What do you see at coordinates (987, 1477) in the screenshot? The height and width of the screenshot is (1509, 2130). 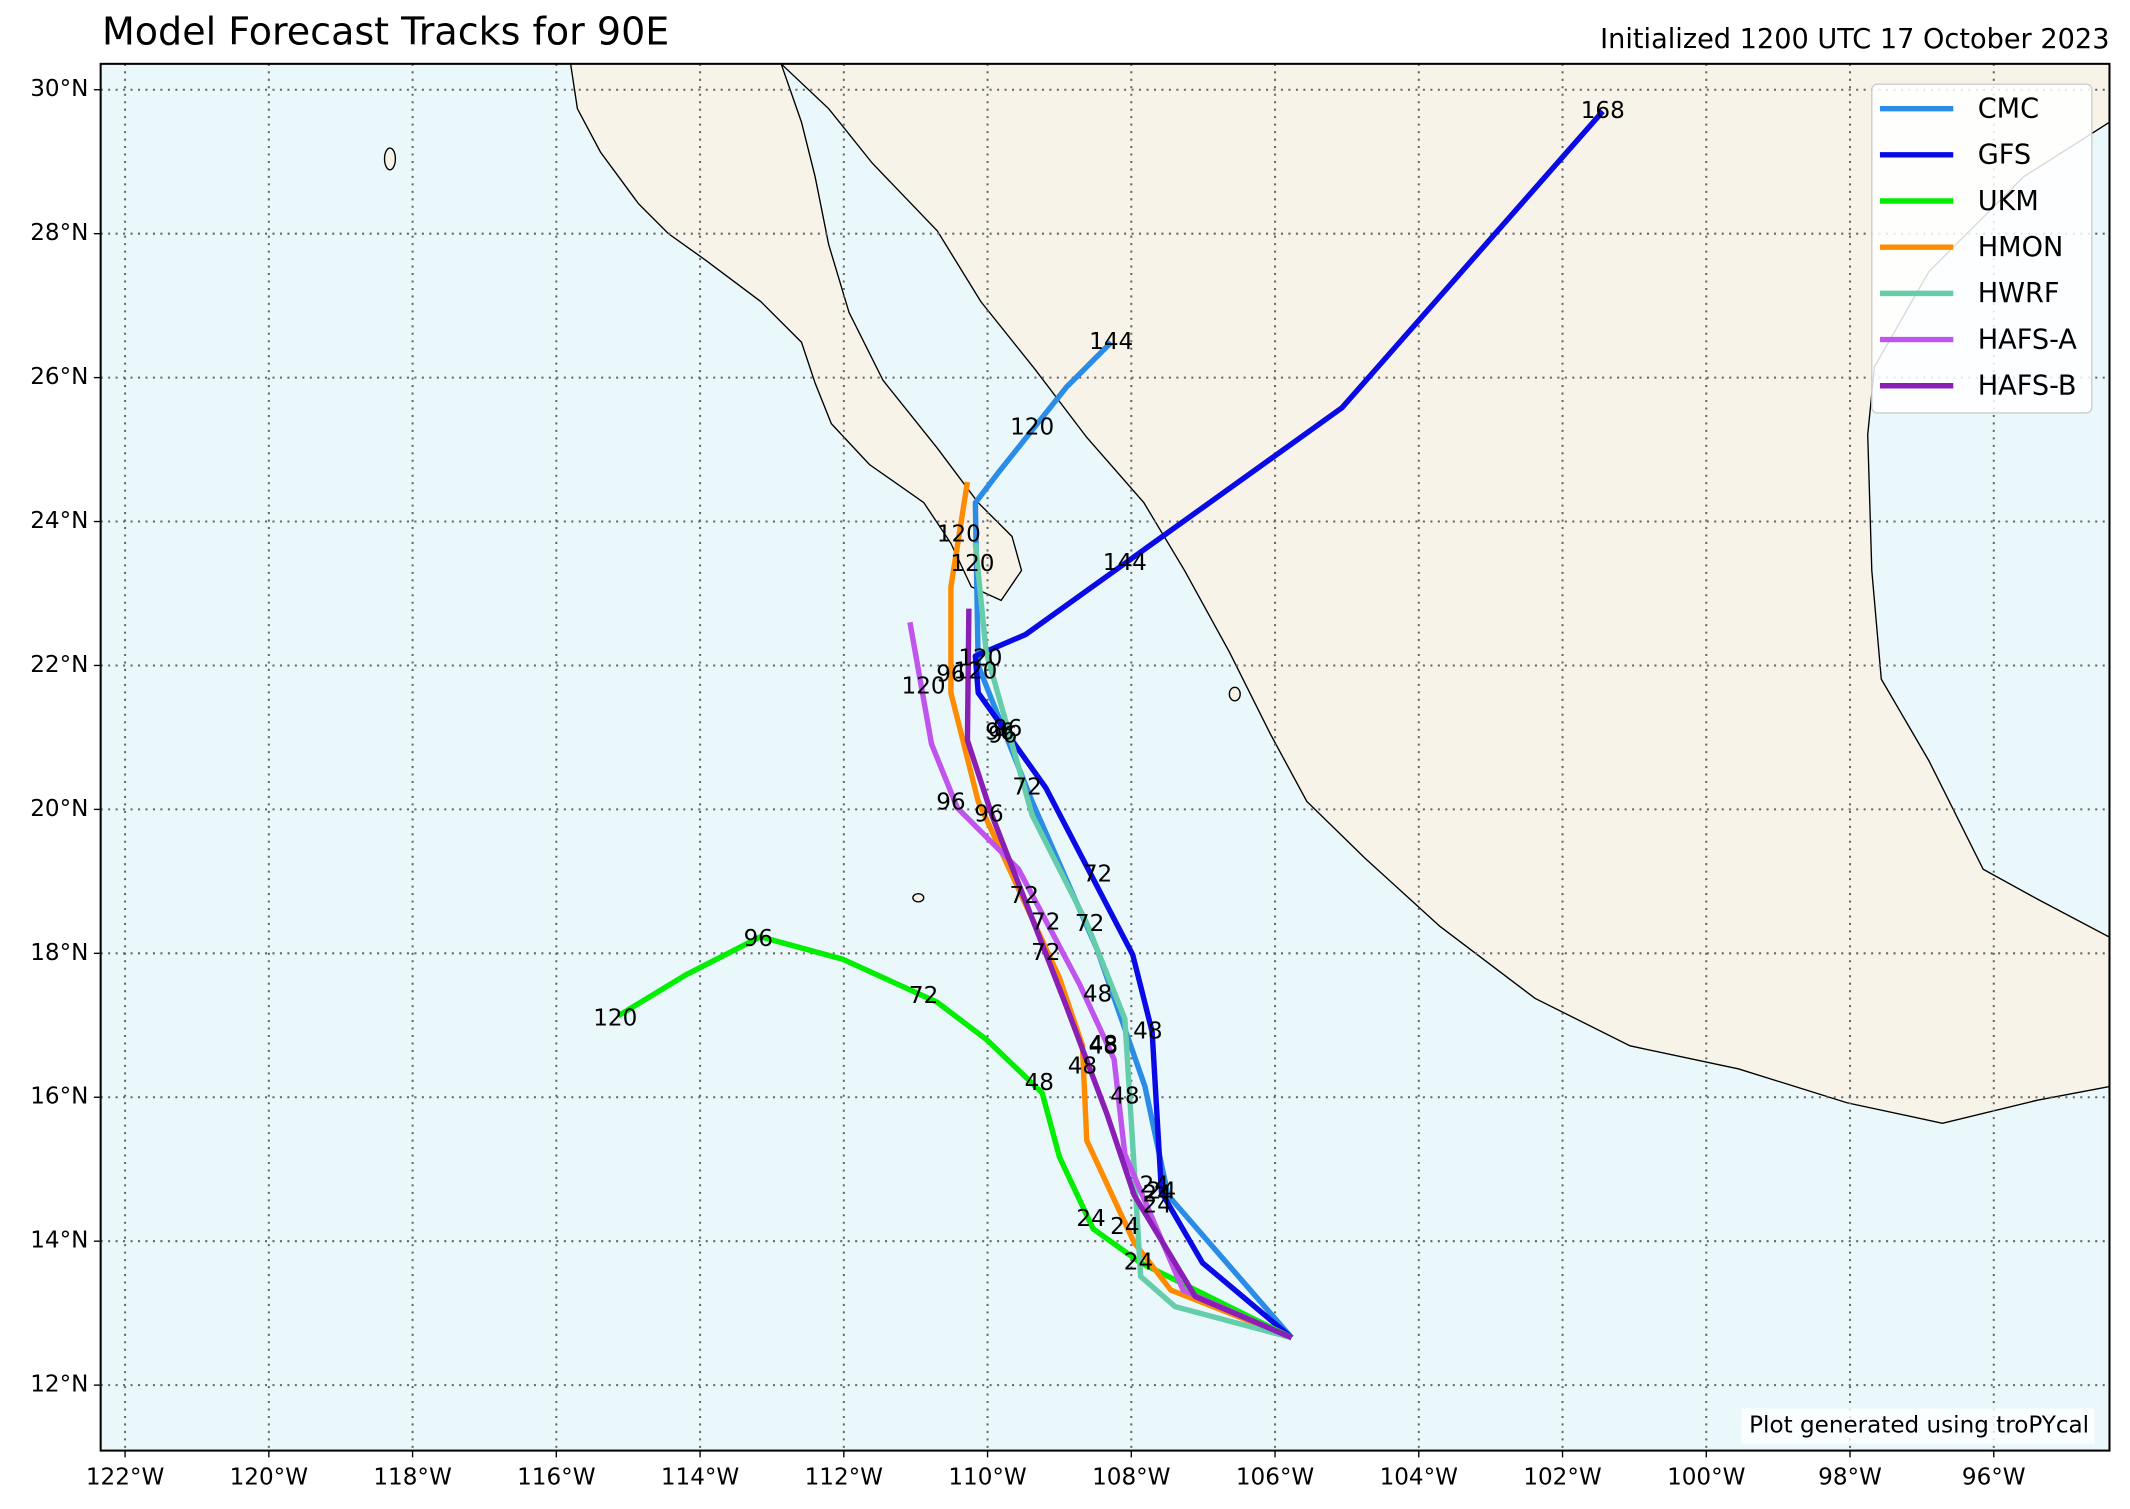 I see `x-tick-label: 110°W` at bounding box center [987, 1477].